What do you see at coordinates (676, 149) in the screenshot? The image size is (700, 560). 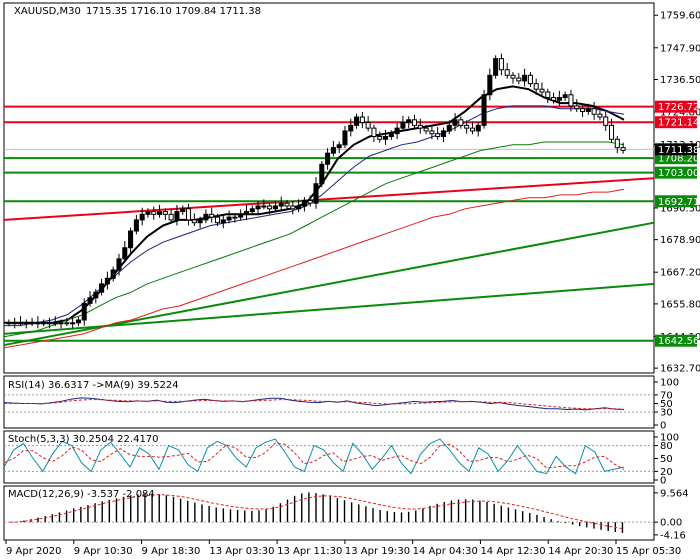 I see `current-price-tag` at bounding box center [676, 149].